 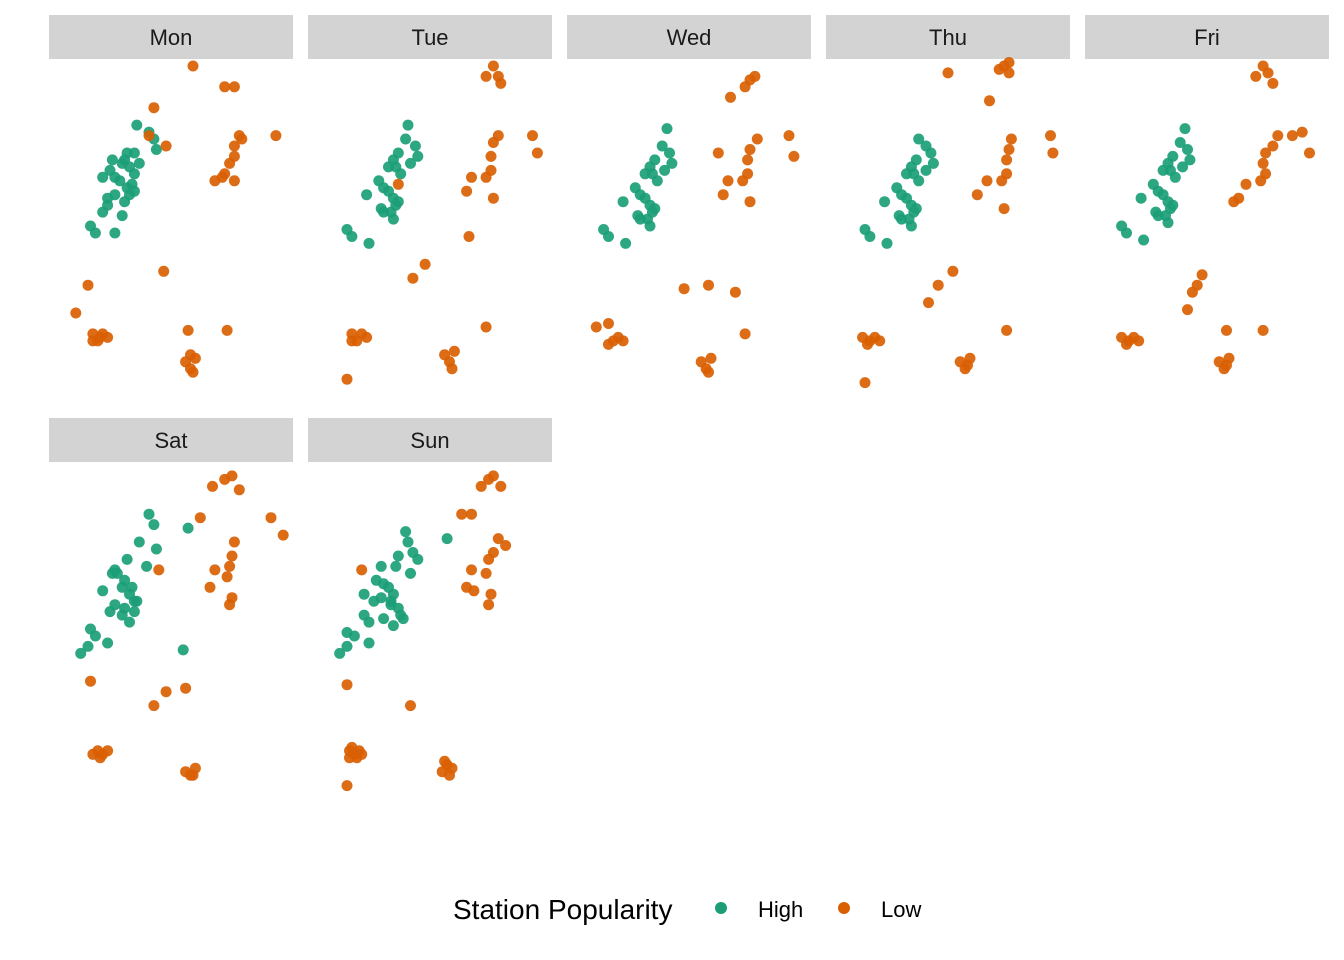 What do you see at coordinates (430, 200) in the screenshot?
I see `facet-panel-tue: Tue` at bounding box center [430, 200].